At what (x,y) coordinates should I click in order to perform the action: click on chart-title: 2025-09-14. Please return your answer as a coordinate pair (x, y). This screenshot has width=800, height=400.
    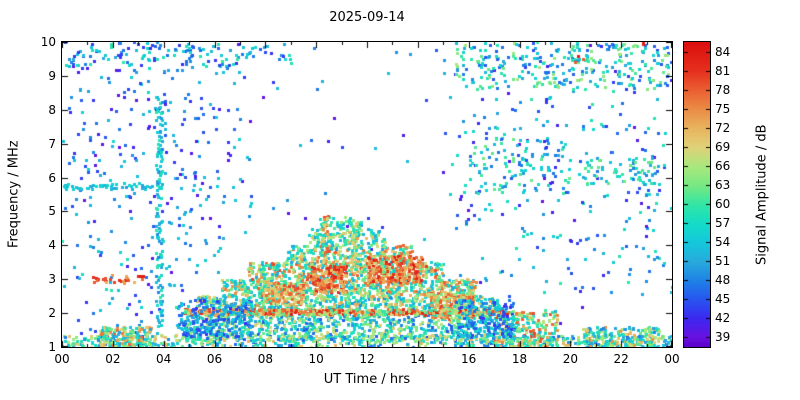
    Looking at the image, I should click on (367, 17).